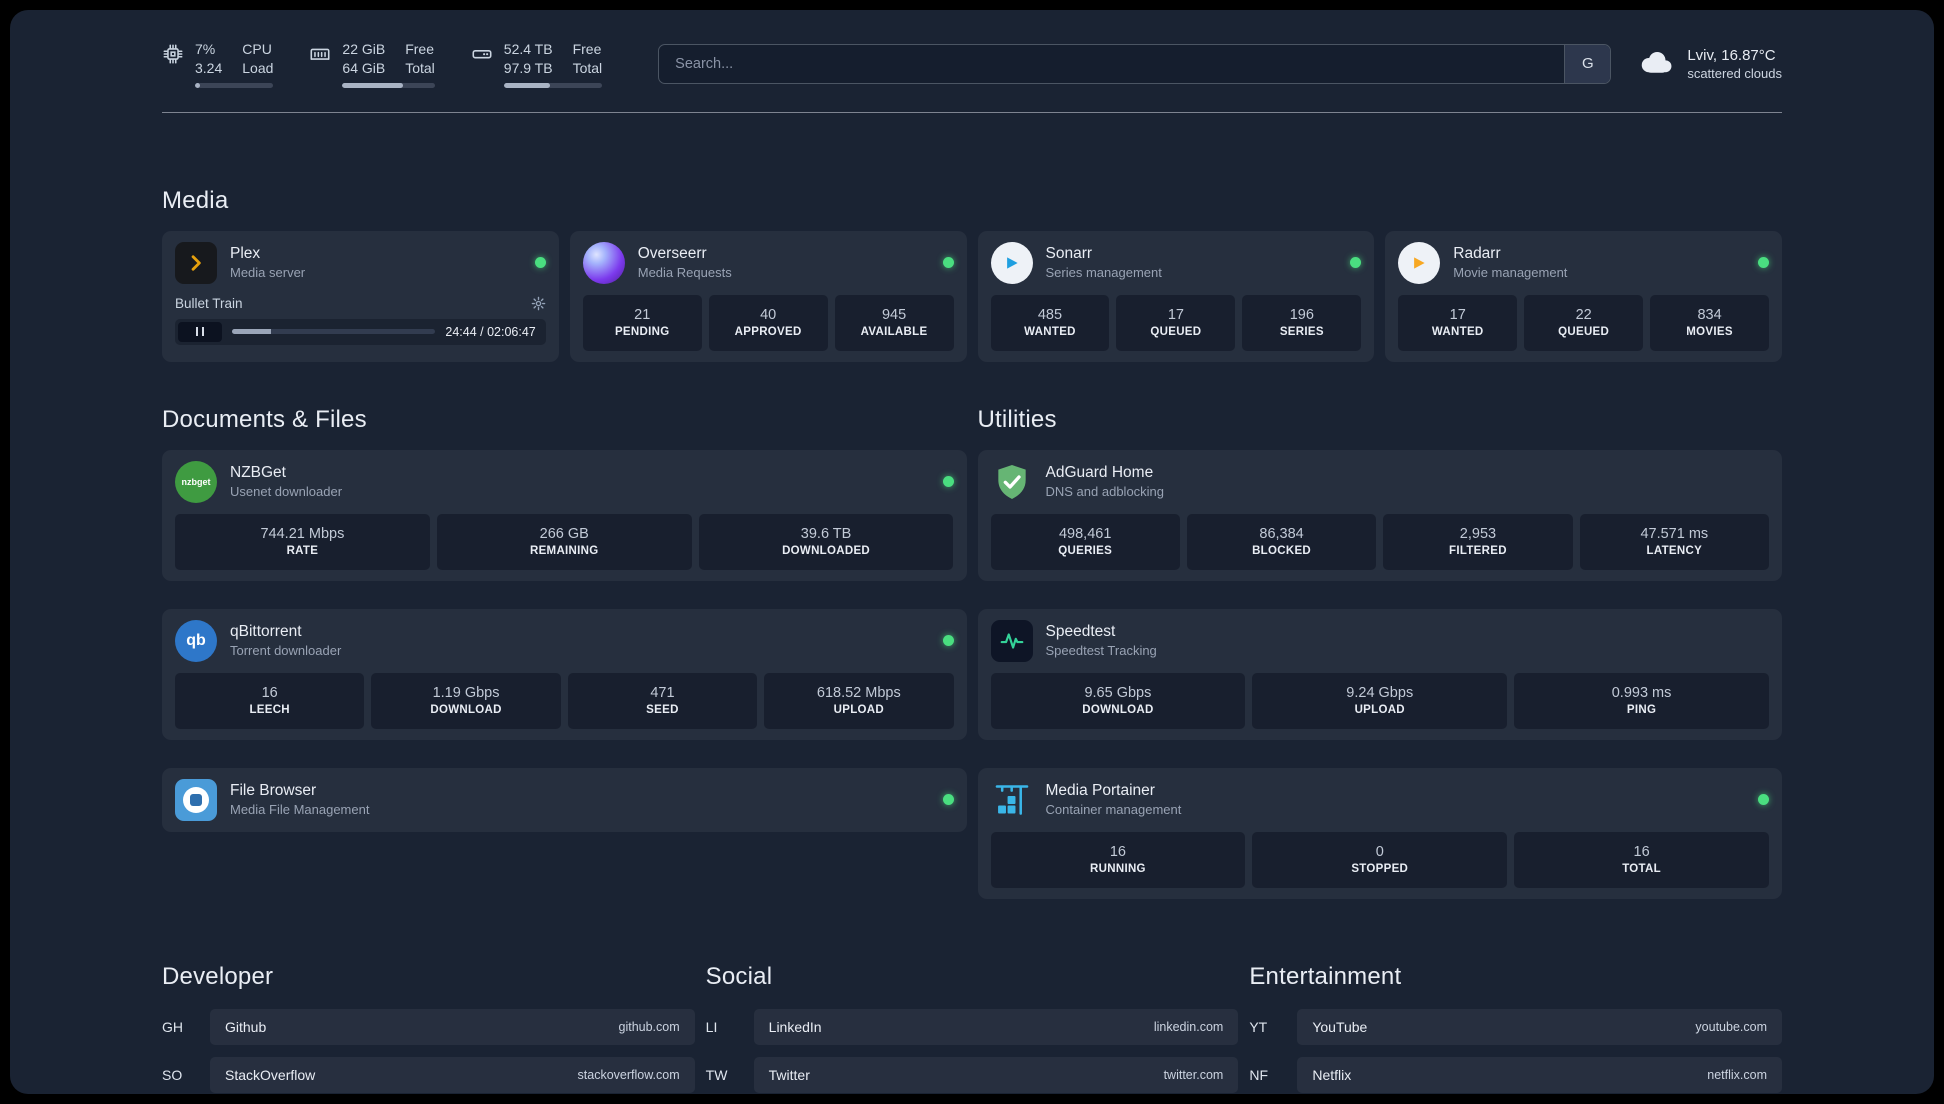 The height and width of the screenshot is (1104, 1944). I want to click on stat-upload: 618.52 Mbps UPLOAD, so click(859, 700).